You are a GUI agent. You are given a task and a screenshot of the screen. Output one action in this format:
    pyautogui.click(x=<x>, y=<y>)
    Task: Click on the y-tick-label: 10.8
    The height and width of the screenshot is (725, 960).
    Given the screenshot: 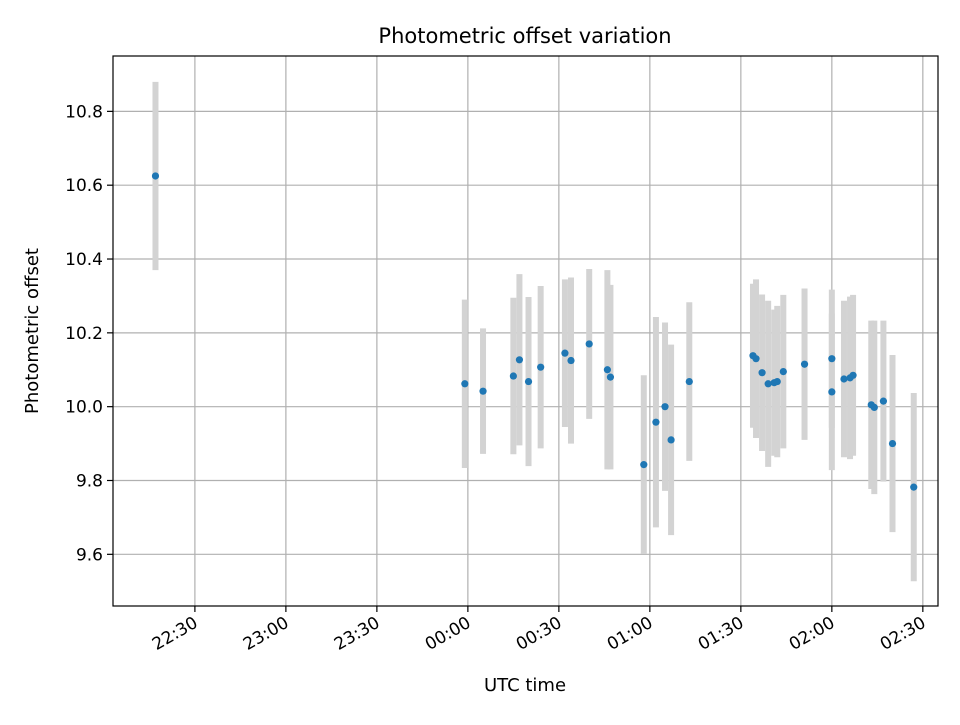 What is the action you would take?
    pyautogui.click(x=84, y=112)
    